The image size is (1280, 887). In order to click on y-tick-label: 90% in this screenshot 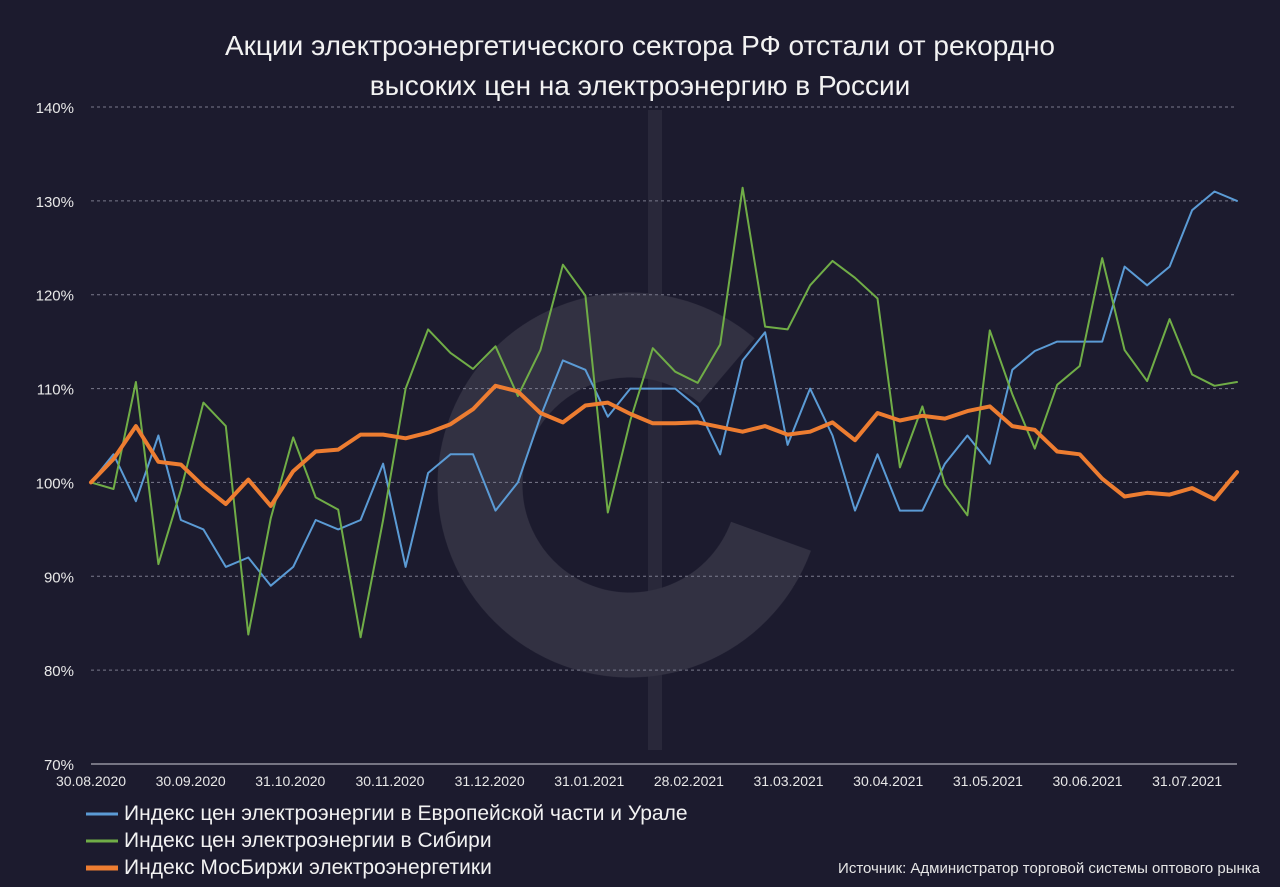, I will do `click(59, 577)`.